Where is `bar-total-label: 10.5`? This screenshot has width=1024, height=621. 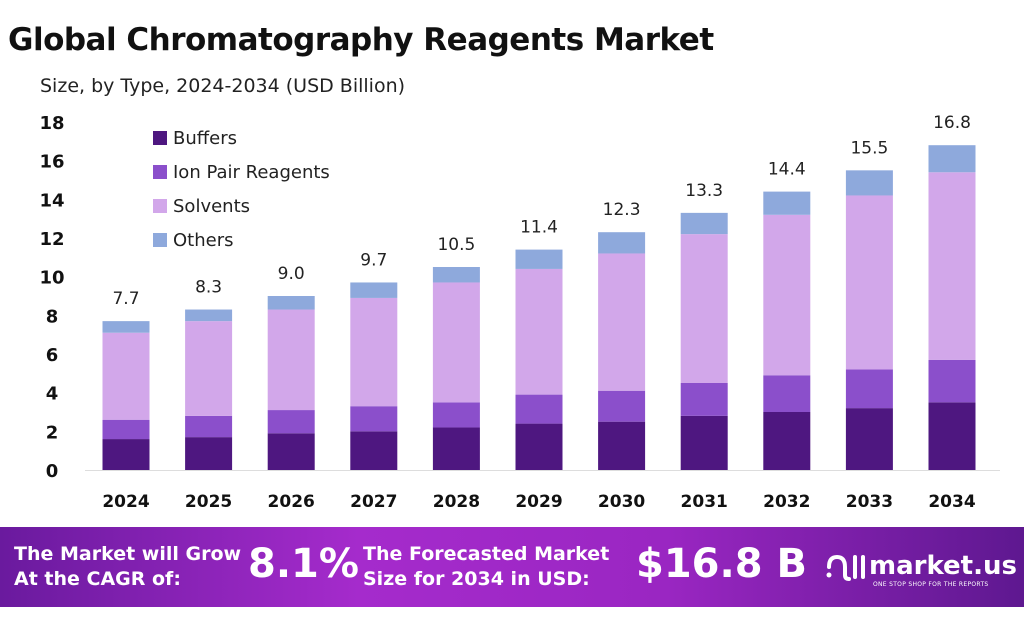 bar-total-label: 10.5 is located at coordinates (456, 245).